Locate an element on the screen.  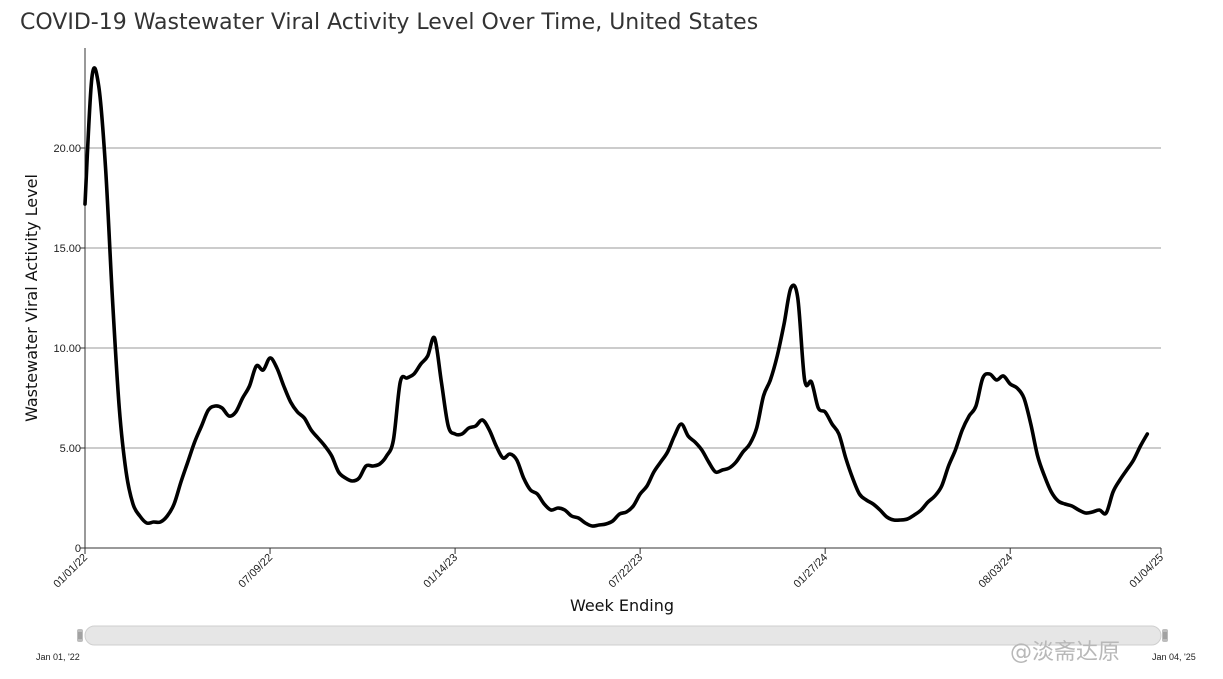
x-tick-label: 07/22/23 is located at coordinates (625, 571).